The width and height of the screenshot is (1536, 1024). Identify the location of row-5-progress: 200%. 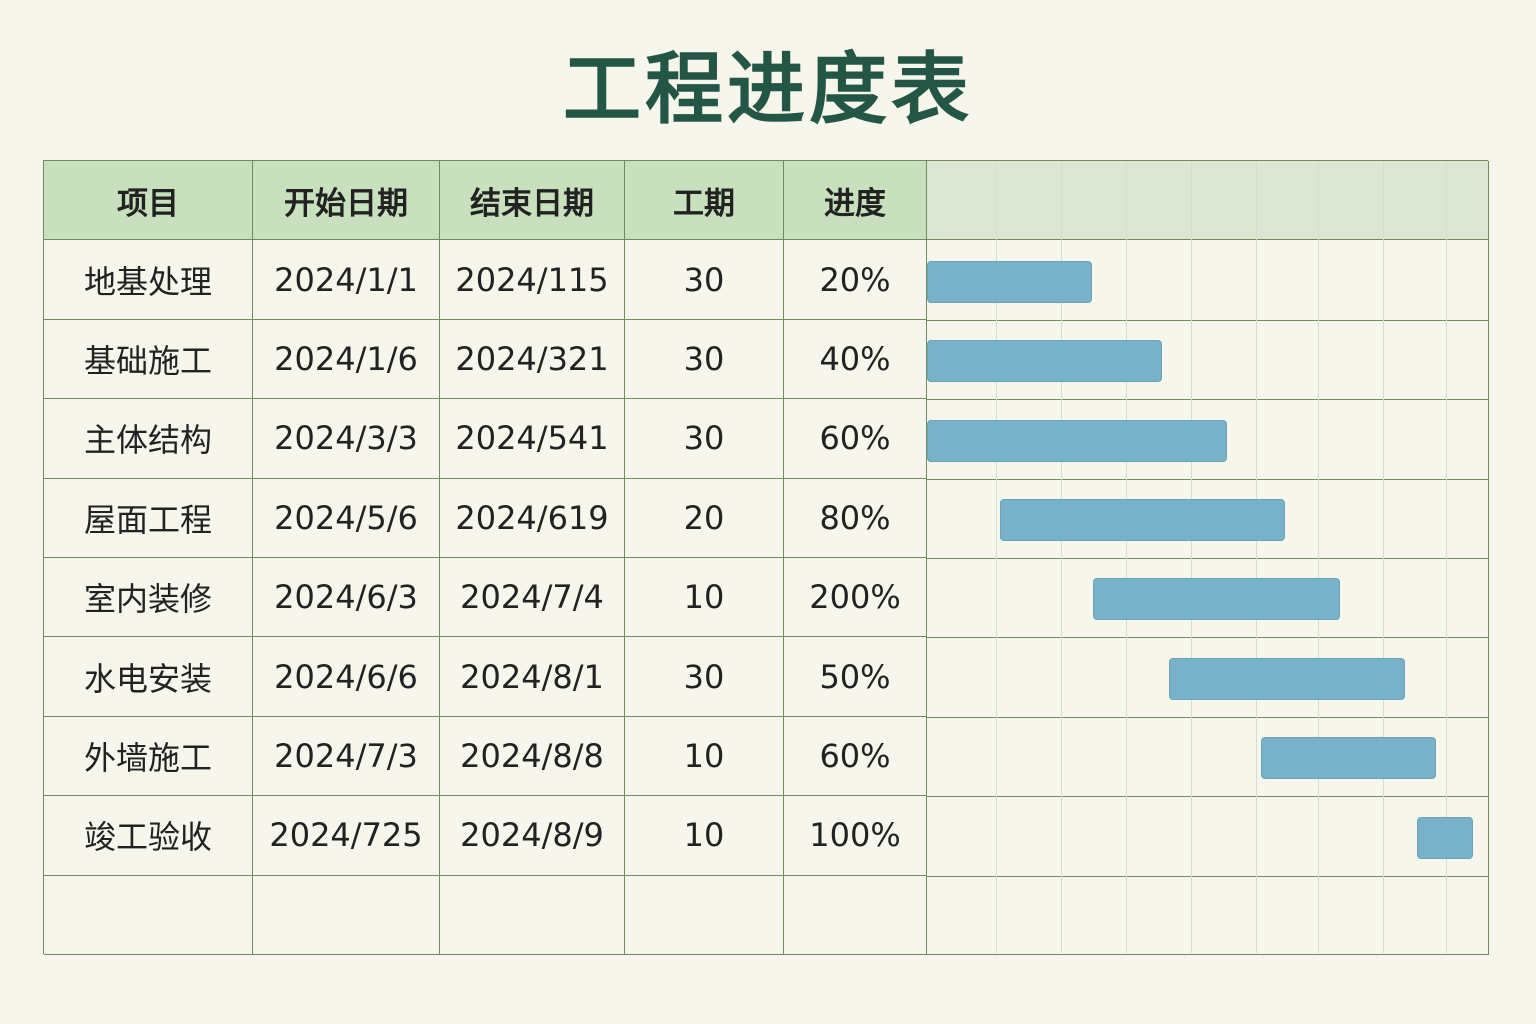
(855, 597).